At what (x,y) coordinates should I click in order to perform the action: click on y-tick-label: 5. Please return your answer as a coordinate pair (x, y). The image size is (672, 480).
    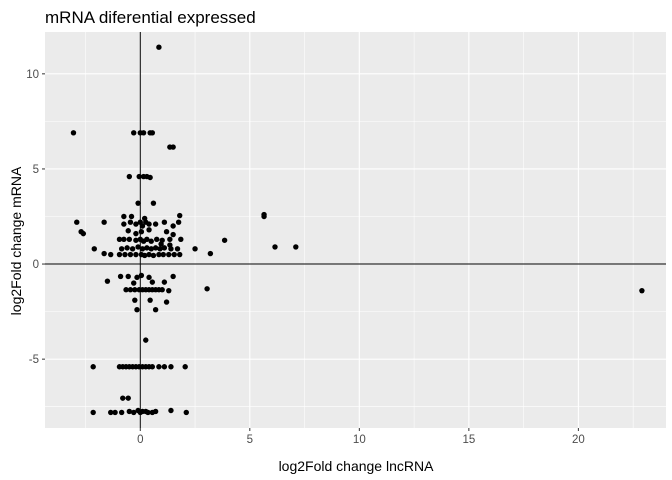
    Looking at the image, I should click on (36, 170).